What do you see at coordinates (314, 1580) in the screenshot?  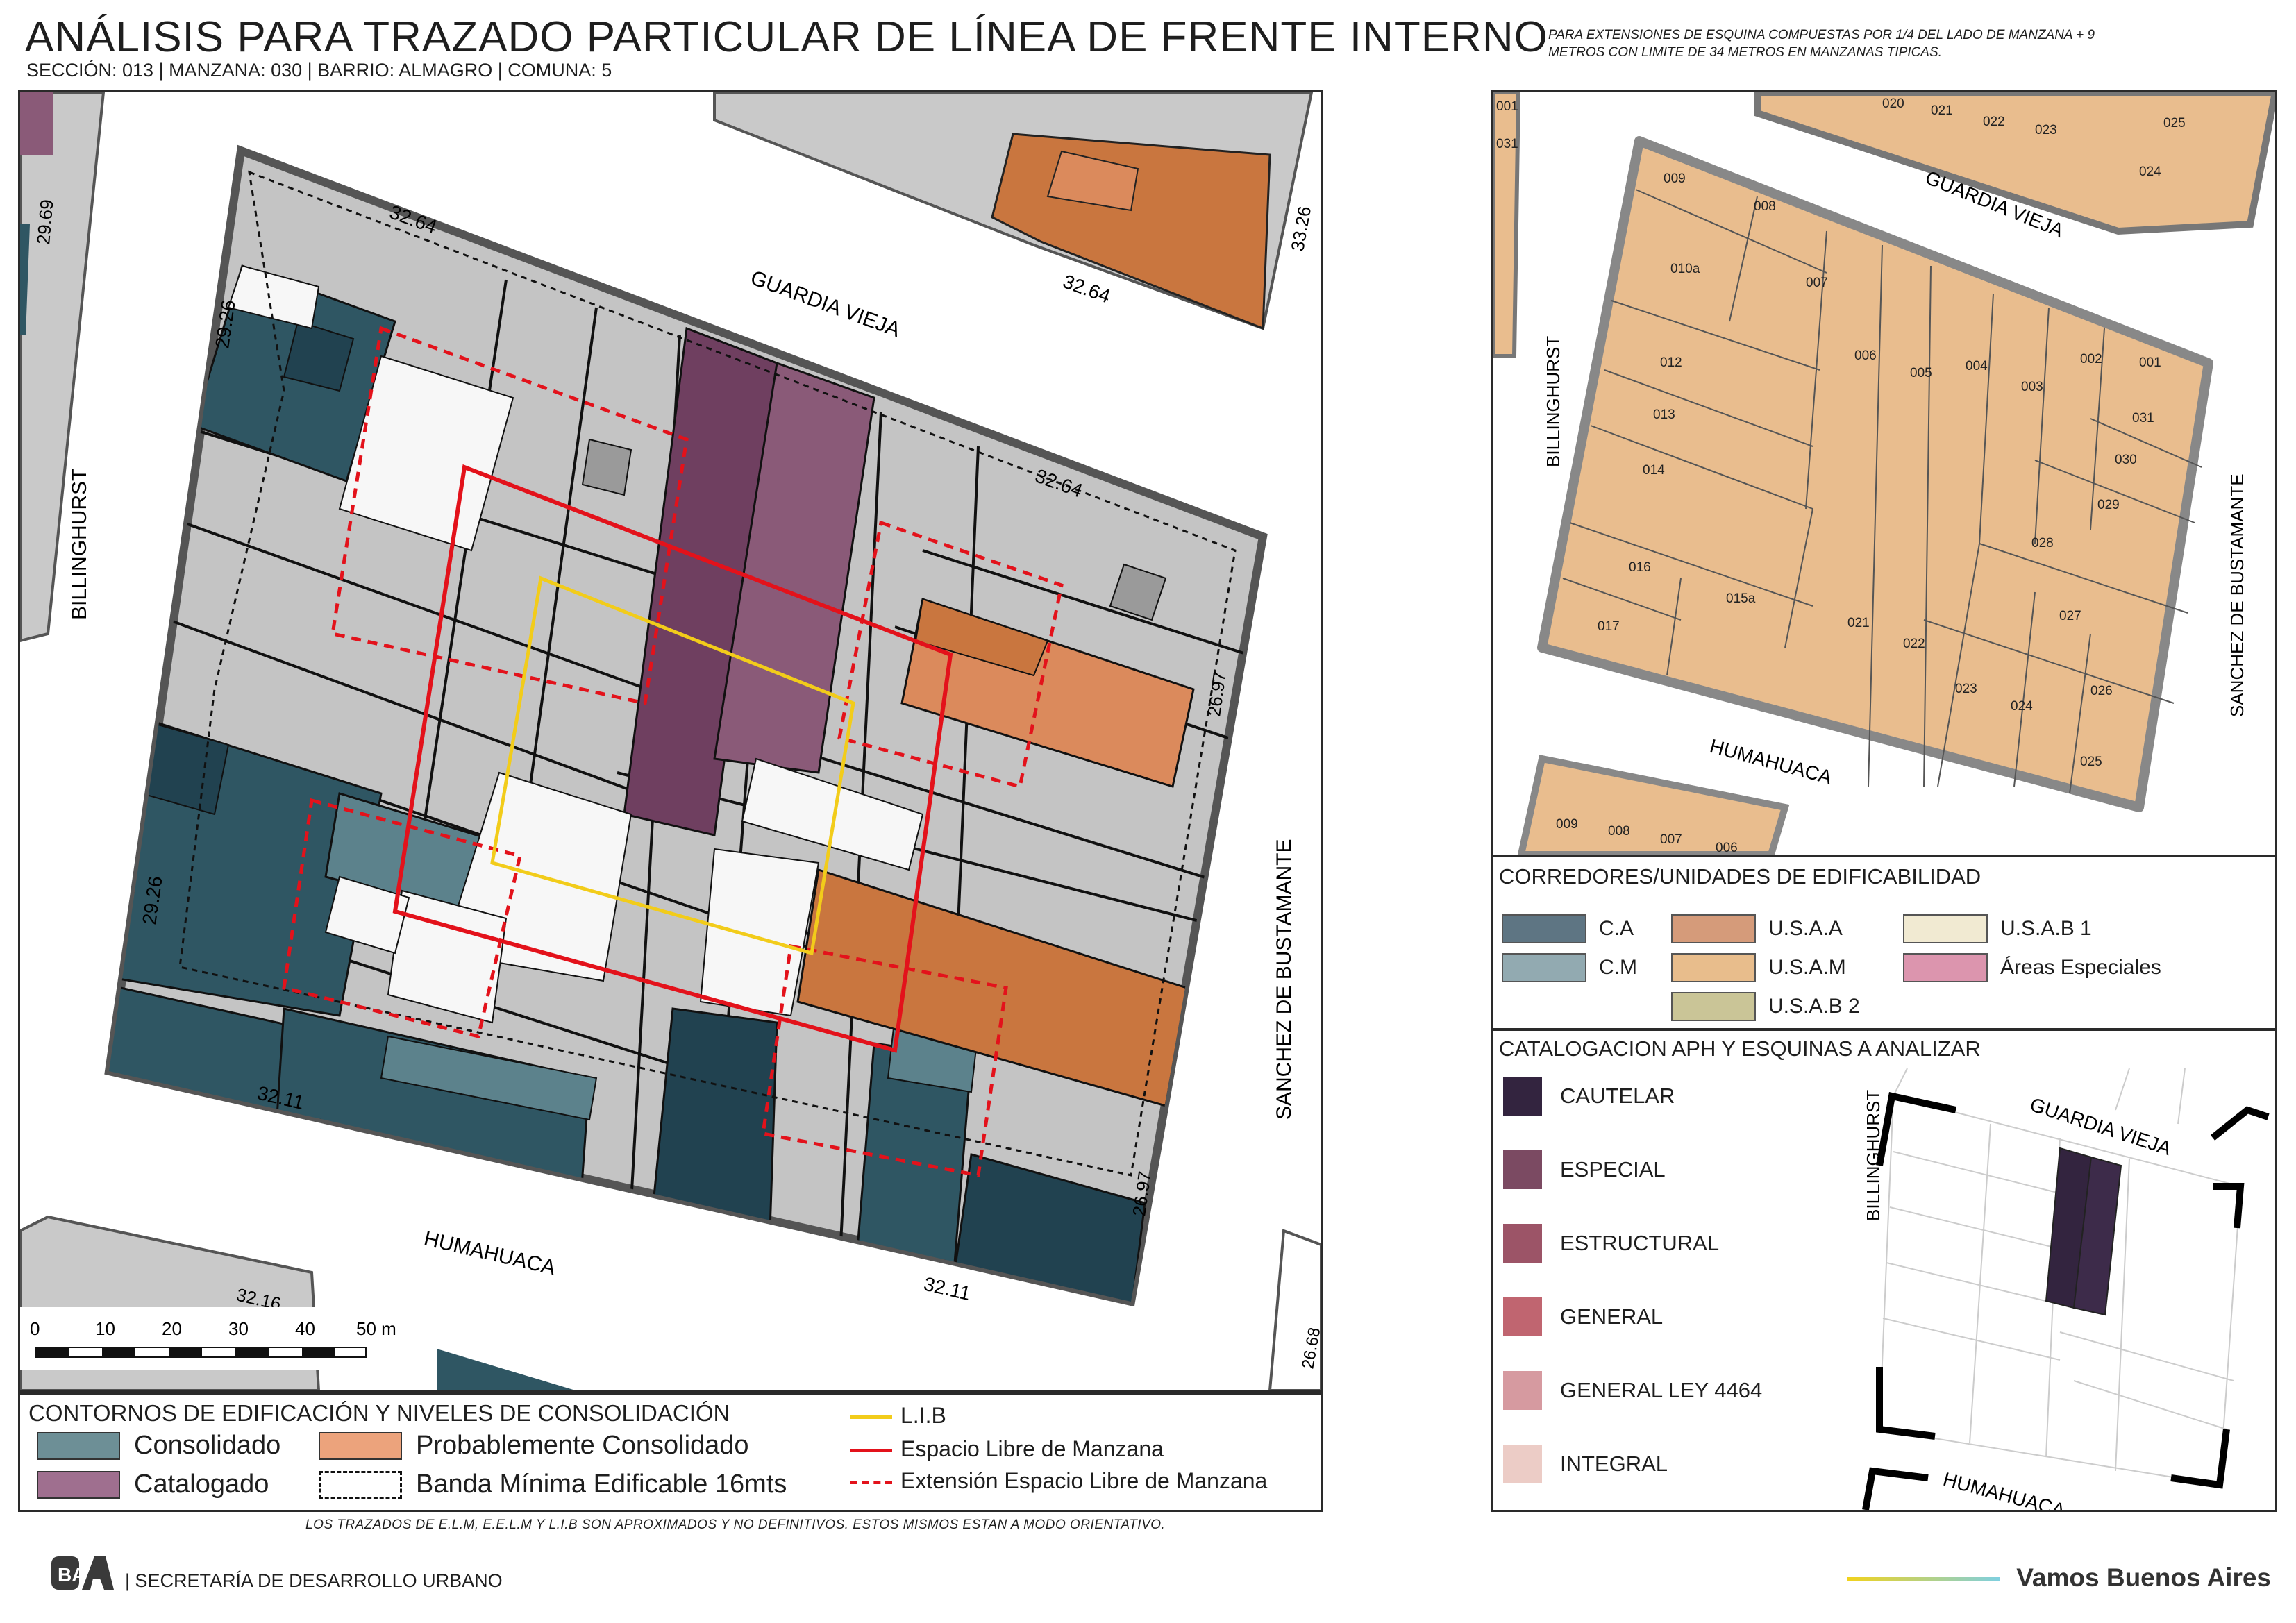 I see `secretaria-label: | SECRETARÍA DE DESARROLLO URBANO` at bounding box center [314, 1580].